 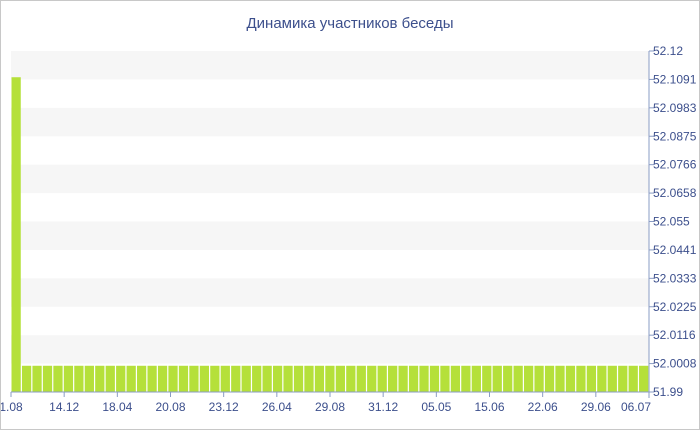 I want to click on y-tick-label: 52.0333, so click(x=675, y=278).